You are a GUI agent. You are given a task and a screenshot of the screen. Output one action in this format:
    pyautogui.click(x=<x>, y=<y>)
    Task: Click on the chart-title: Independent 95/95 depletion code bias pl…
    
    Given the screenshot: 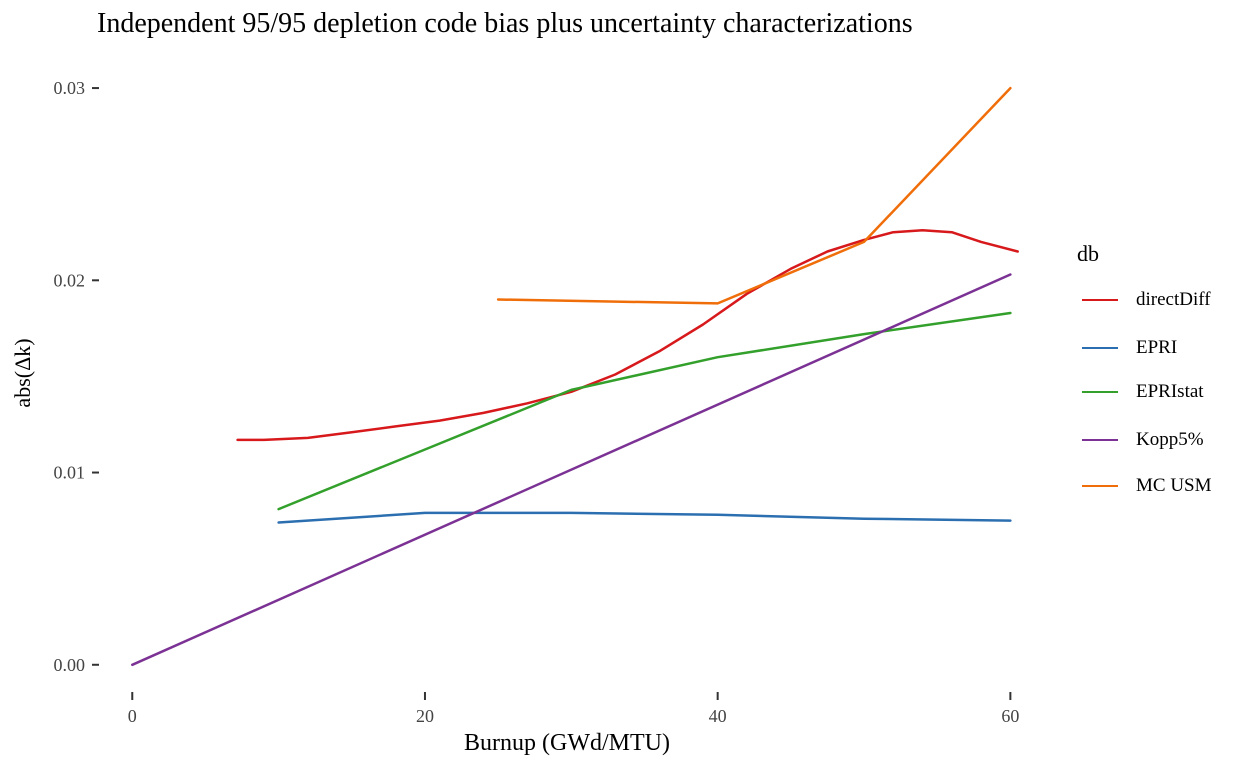 What is the action you would take?
    pyautogui.click(x=505, y=23)
    